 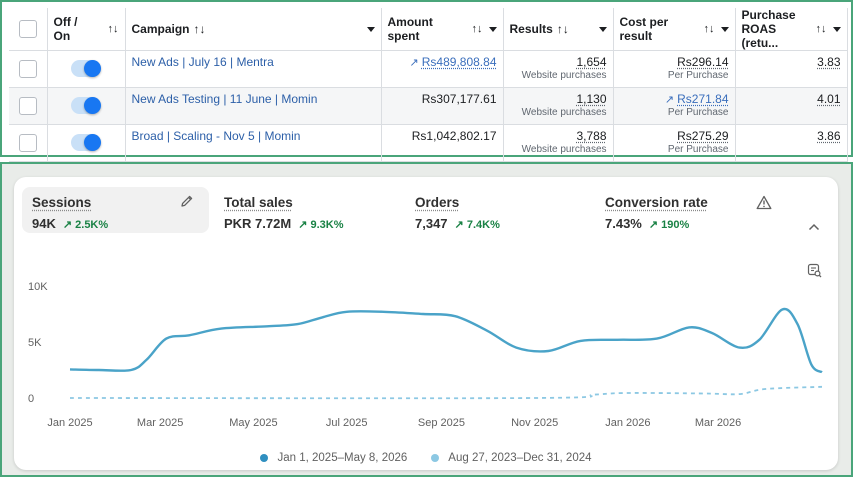 What do you see at coordinates (459, 62) in the screenshot?
I see `amount-spent-value: Rs489,808.84` at bounding box center [459, 62].